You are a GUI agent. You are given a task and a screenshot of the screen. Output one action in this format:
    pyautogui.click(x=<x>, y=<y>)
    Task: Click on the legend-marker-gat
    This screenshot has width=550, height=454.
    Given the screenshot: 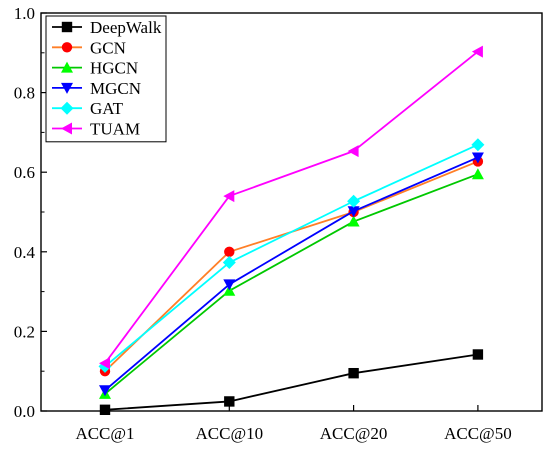 What is the action you would take?
    pyautogui.click(x=67, y=108)
    